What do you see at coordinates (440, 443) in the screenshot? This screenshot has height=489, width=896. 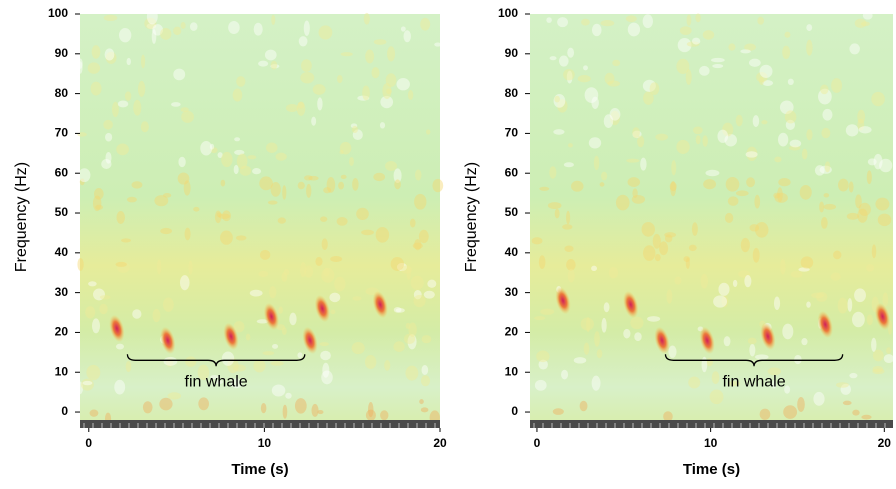 I see `x-tick-label: 20` at bounding box center [440, 443].